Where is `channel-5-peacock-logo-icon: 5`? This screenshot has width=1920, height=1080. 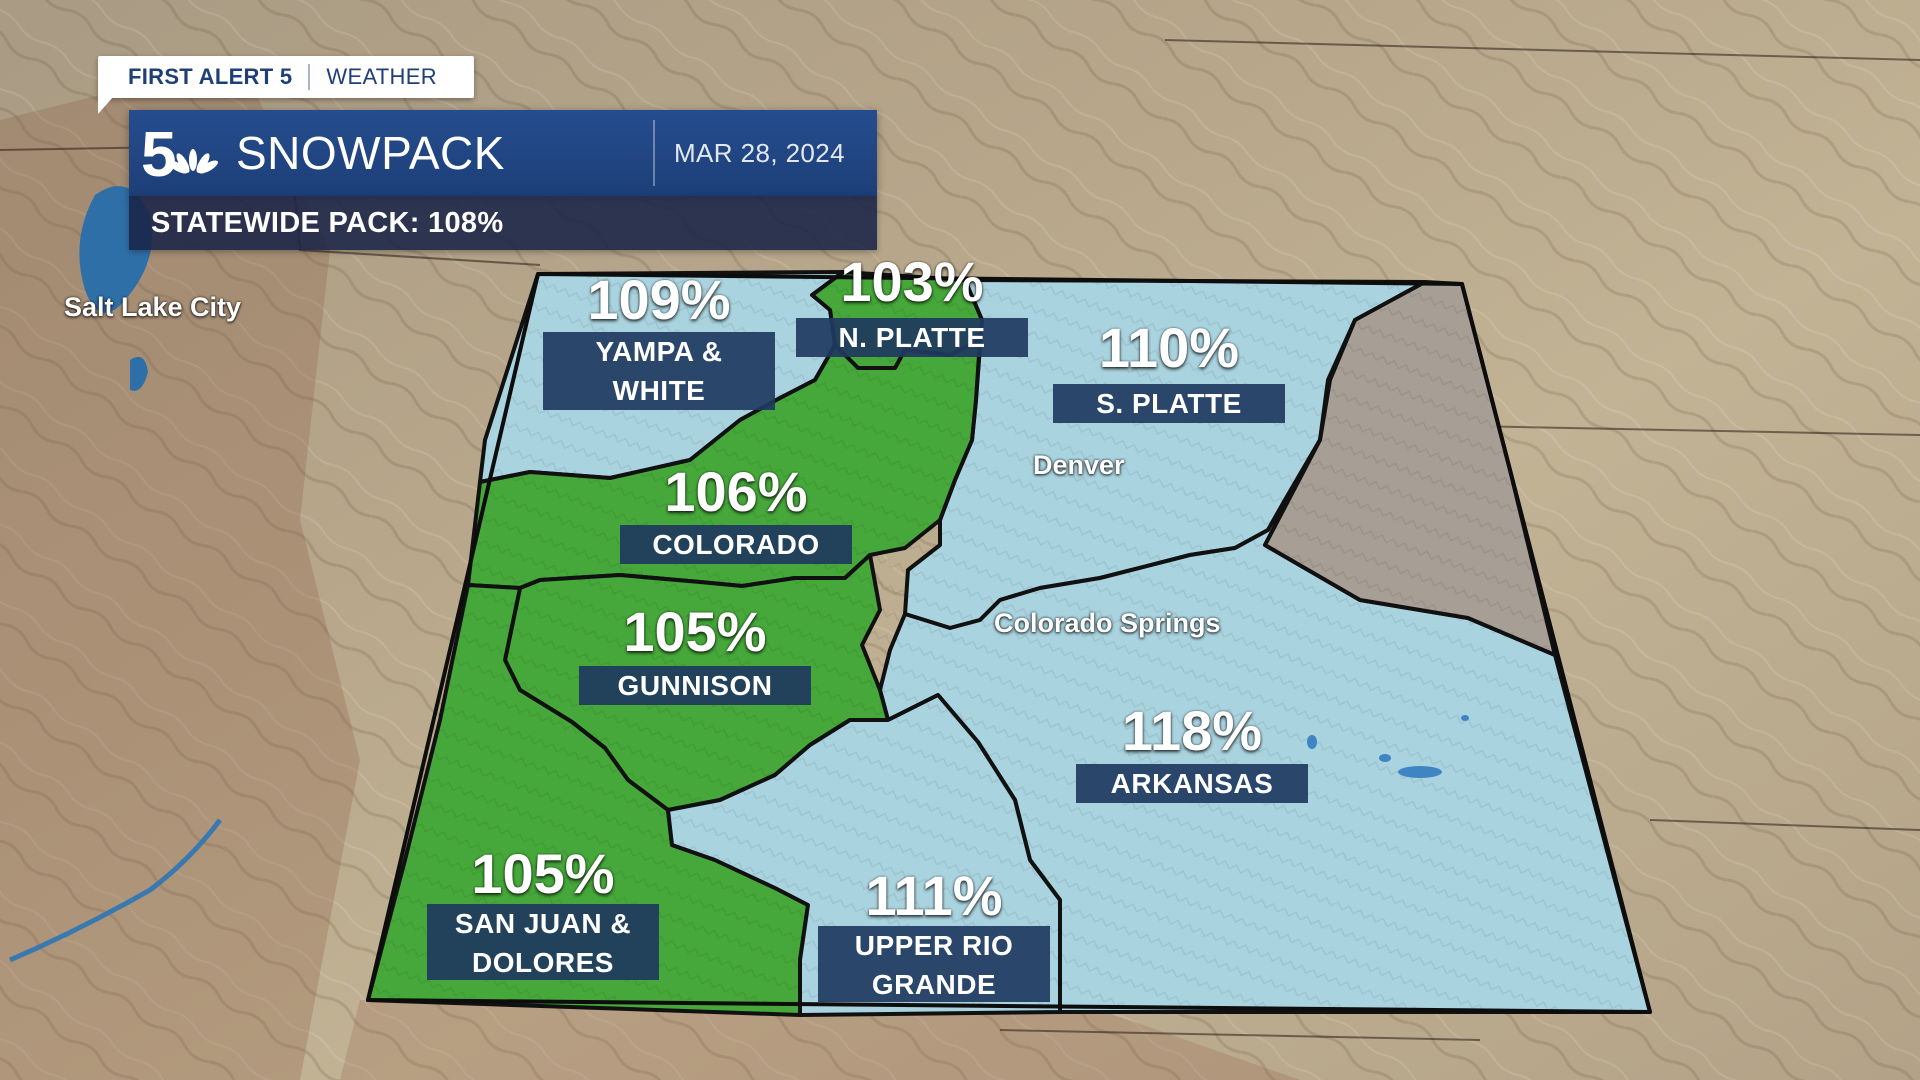
channel-5-peacock-logo-icon: 5 is located at coordinates (179, 153).